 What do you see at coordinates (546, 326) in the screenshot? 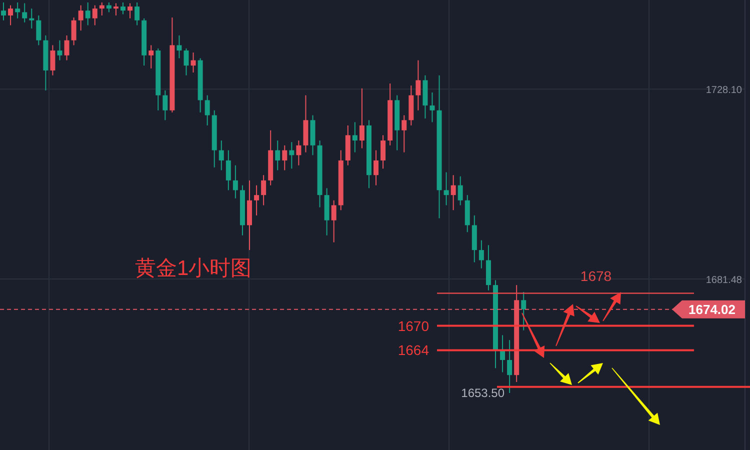
I see `ref-line: 1670` at bounding box center [546, 326].